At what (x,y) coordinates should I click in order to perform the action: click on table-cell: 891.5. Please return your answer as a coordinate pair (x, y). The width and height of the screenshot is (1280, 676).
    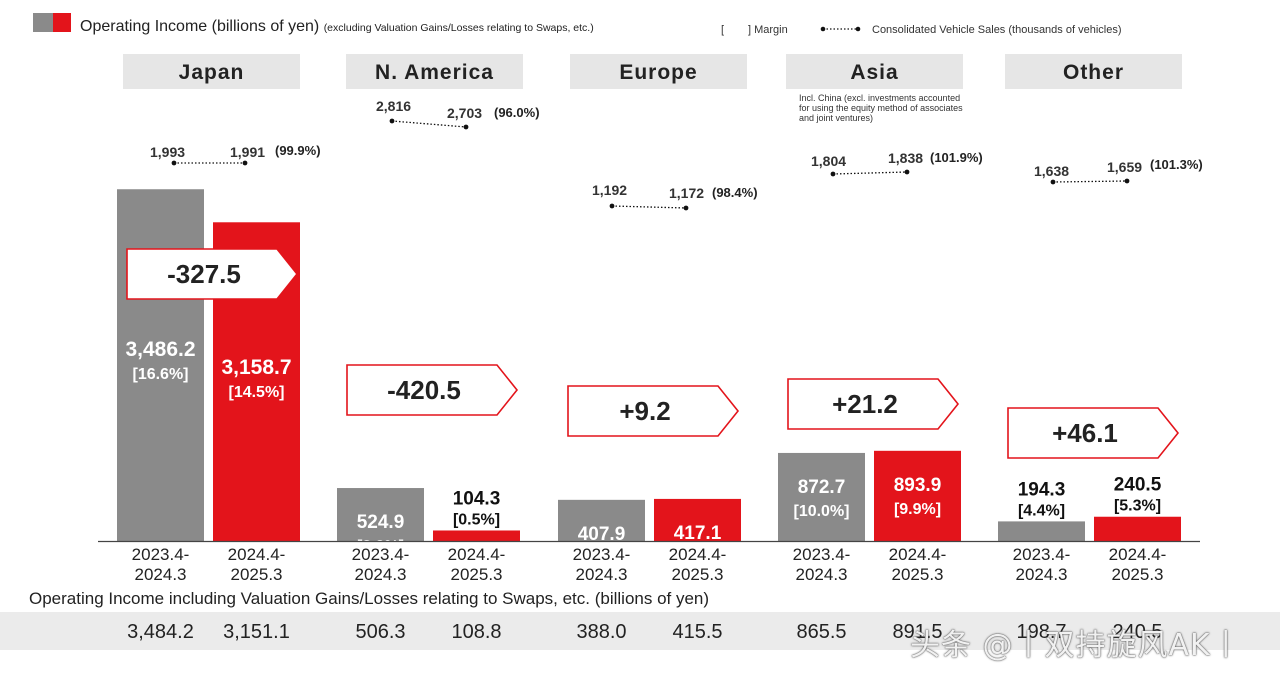
    Looking at the image, I should click on (917, 632).